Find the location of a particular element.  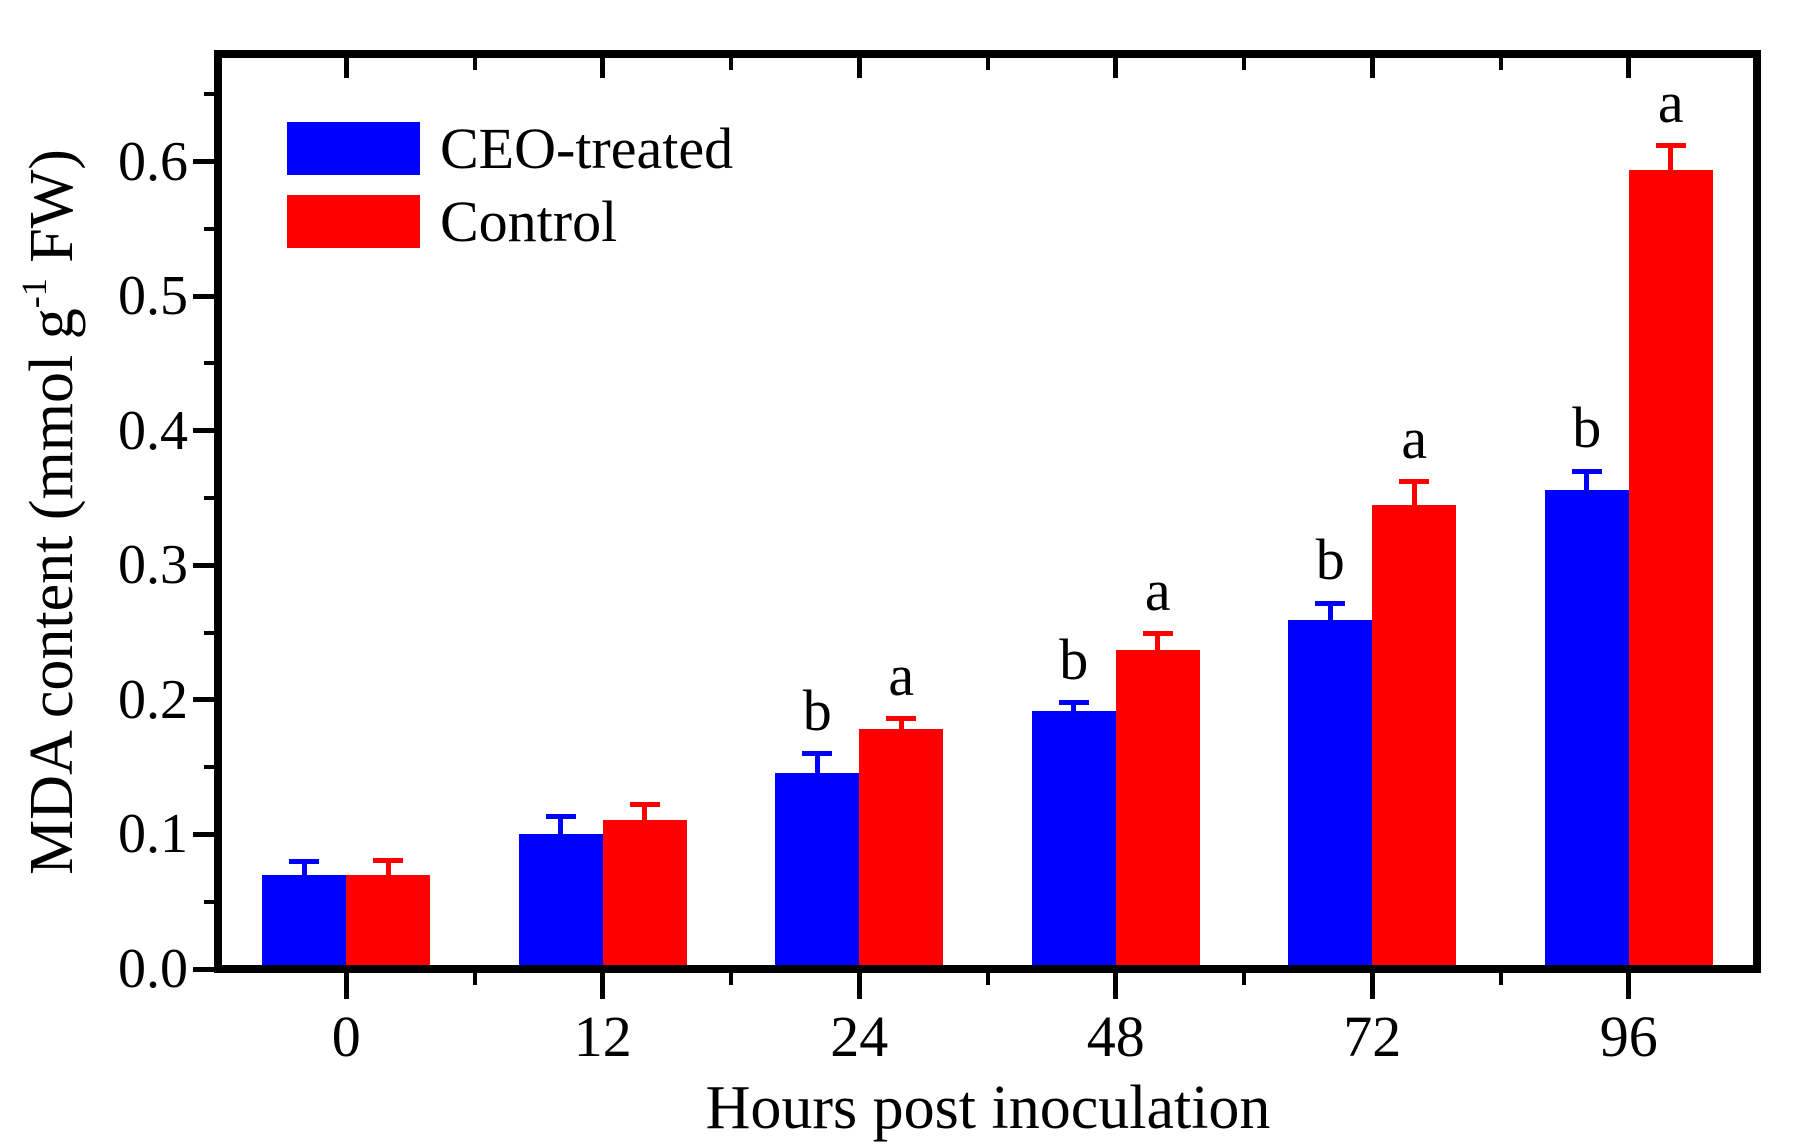

x-axis-tick-label: 48 is located at coordinates (1115, 1036).